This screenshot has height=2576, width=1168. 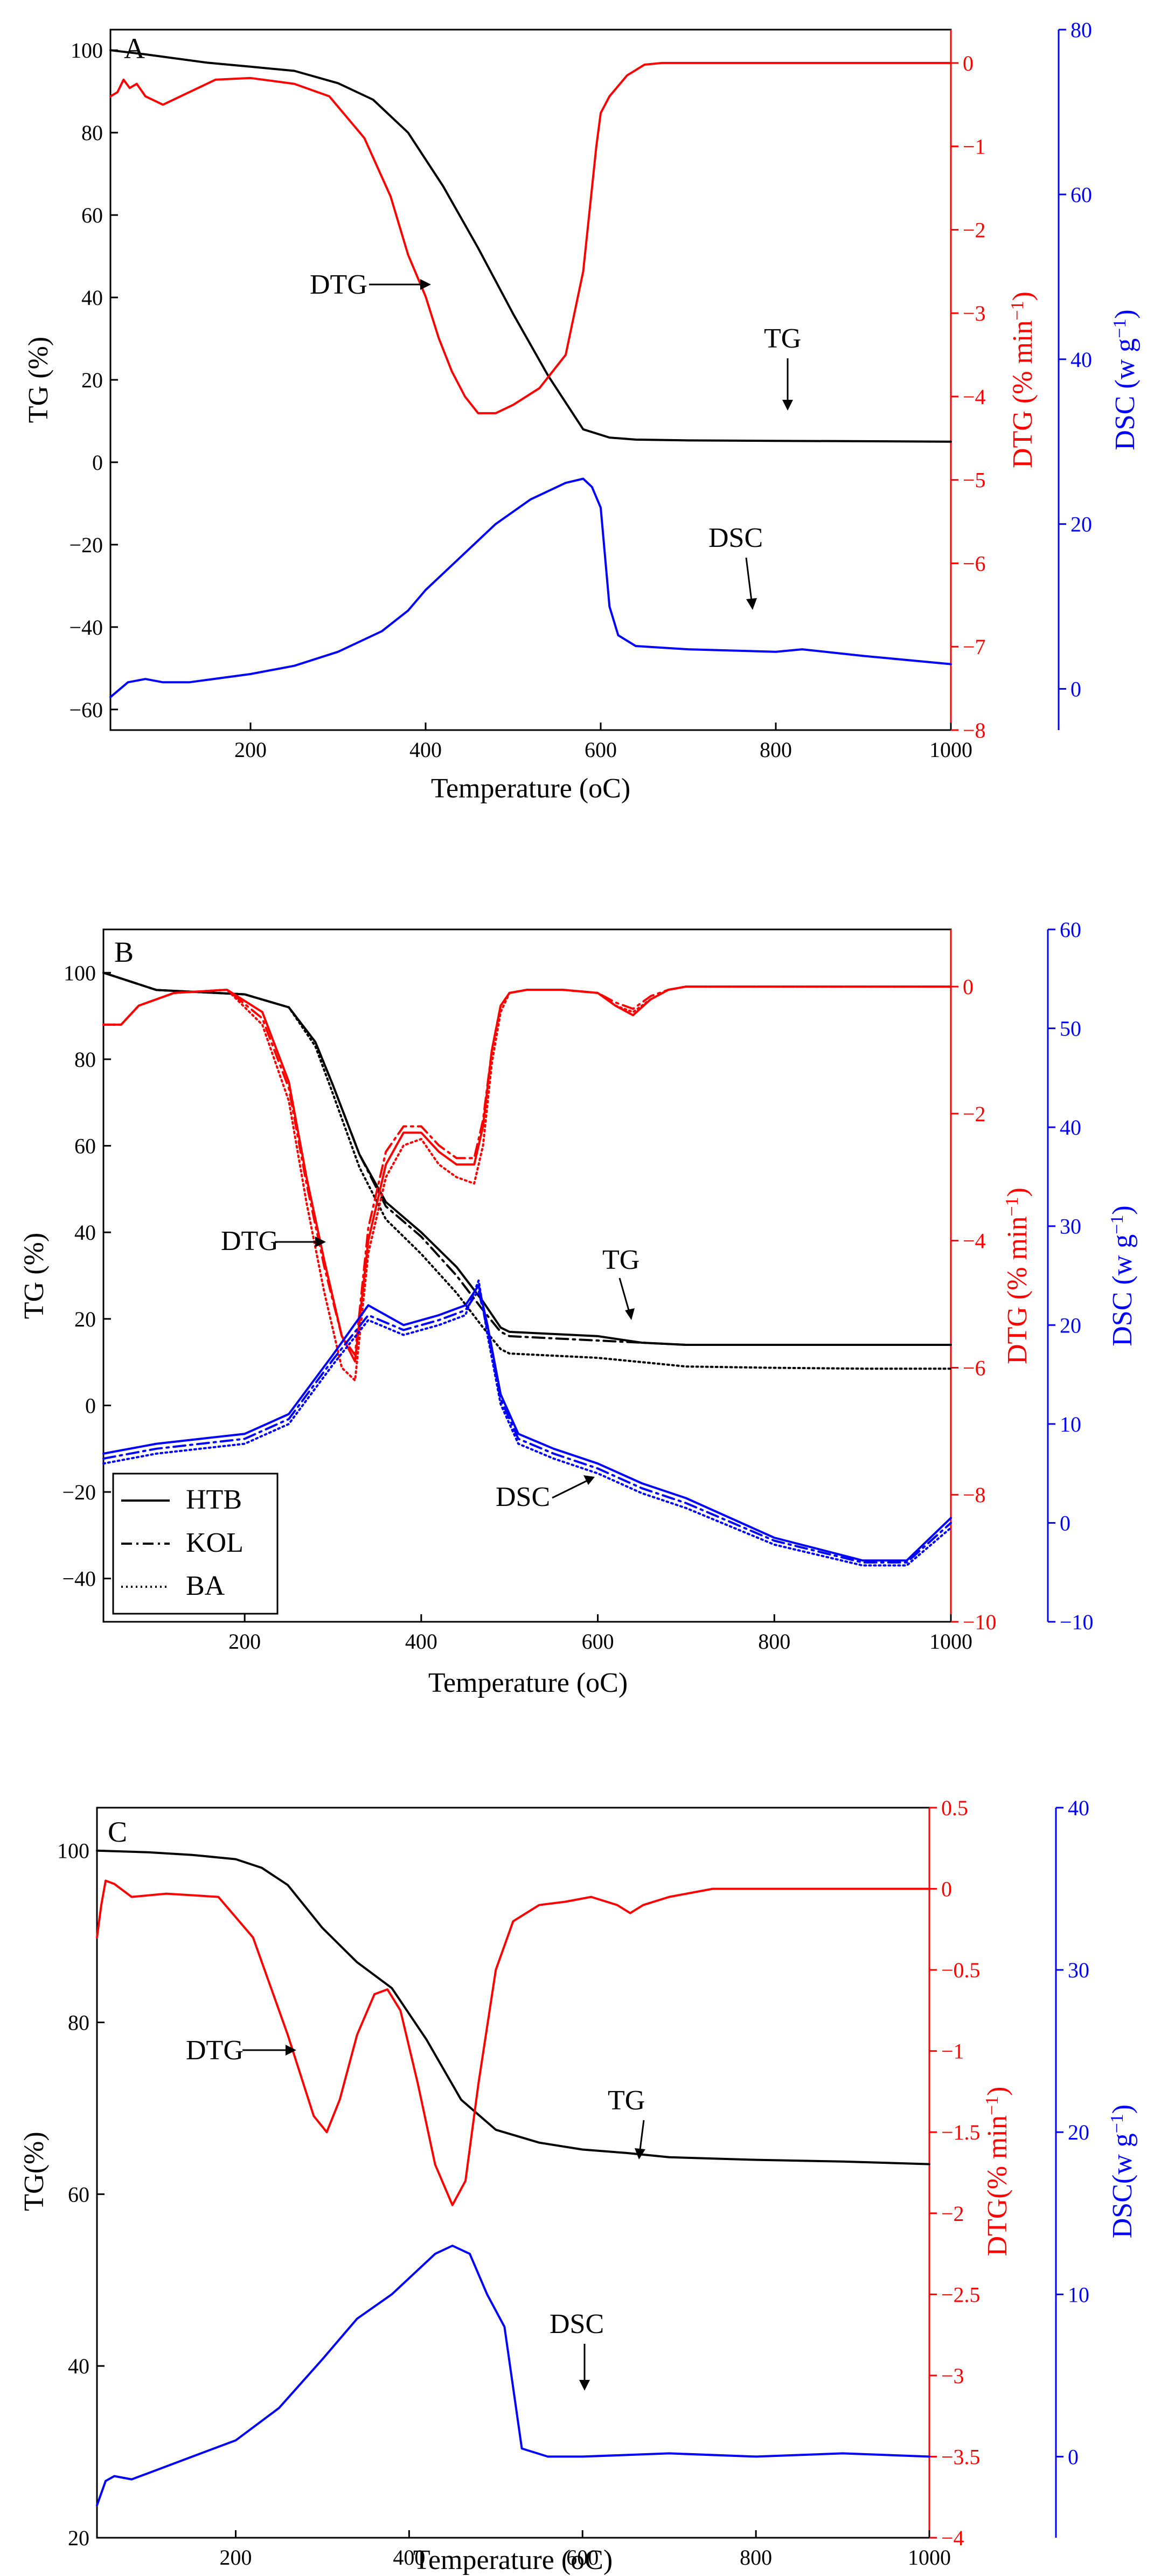 What do you see at coordinates (955, 1808) in the screenshot?
I see `dtg-tick-label: 0.5` at bounding box center [955, 1808].